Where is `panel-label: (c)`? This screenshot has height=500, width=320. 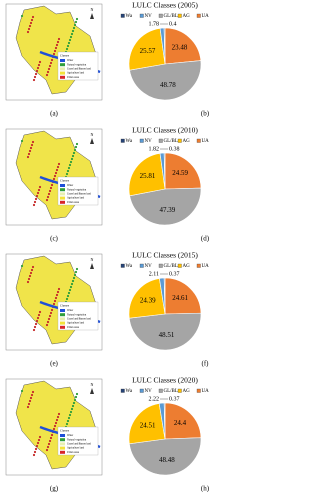 panel-label: (c) is located at coordinates (54, 239).